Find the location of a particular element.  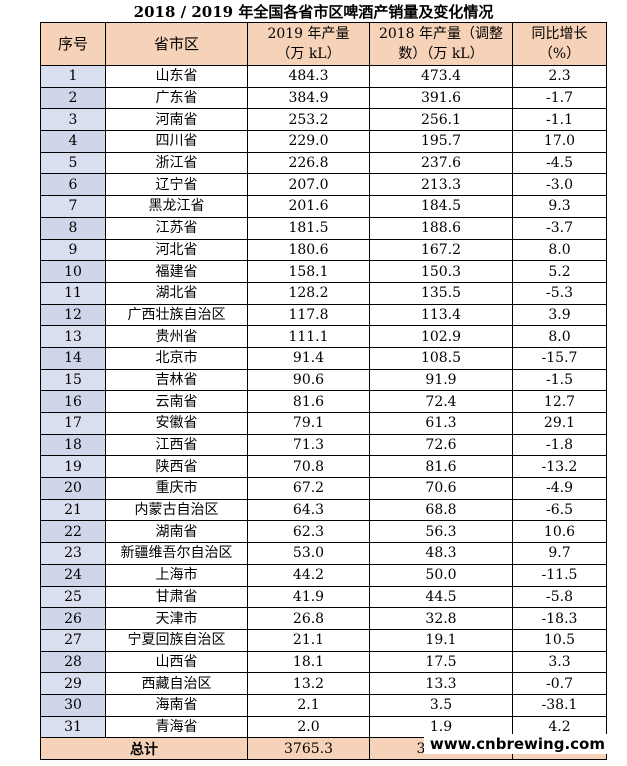

cell-2019: 71.3 is located at coordinates (308, 445).